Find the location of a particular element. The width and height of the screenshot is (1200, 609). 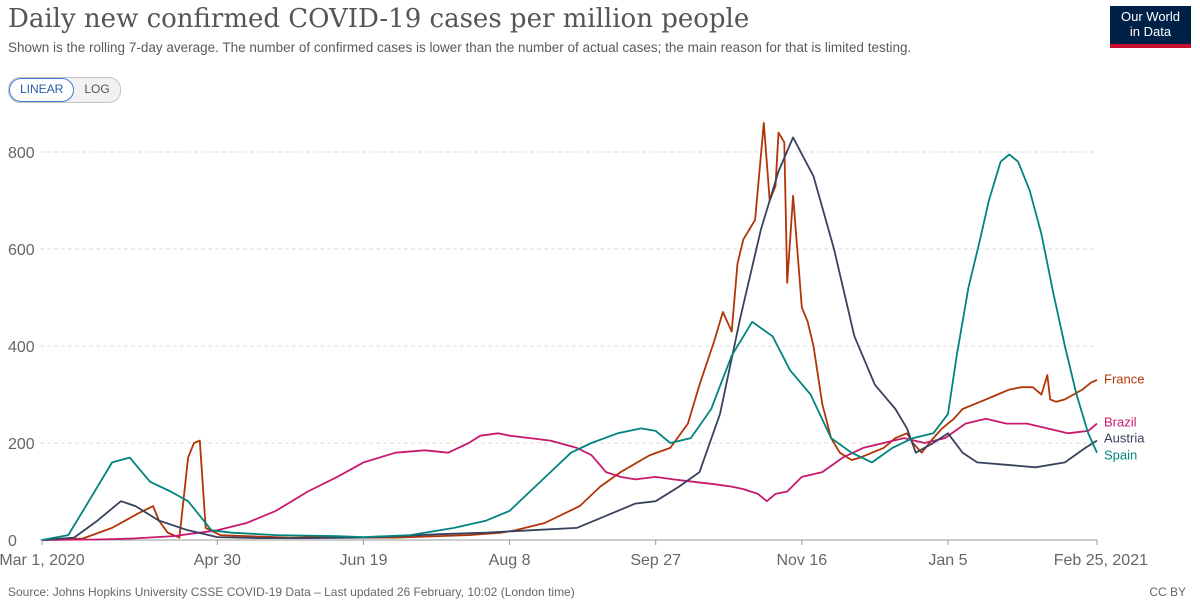

logo-line-2: in Data is located at coordinates (1150, 31).